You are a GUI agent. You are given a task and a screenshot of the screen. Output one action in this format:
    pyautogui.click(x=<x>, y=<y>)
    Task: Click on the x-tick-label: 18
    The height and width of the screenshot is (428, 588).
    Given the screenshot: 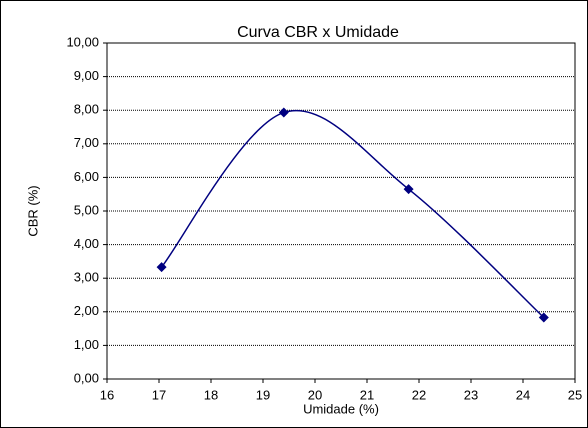 What is the action you would take?
    pyautogui.click(x=211, y=394)
    